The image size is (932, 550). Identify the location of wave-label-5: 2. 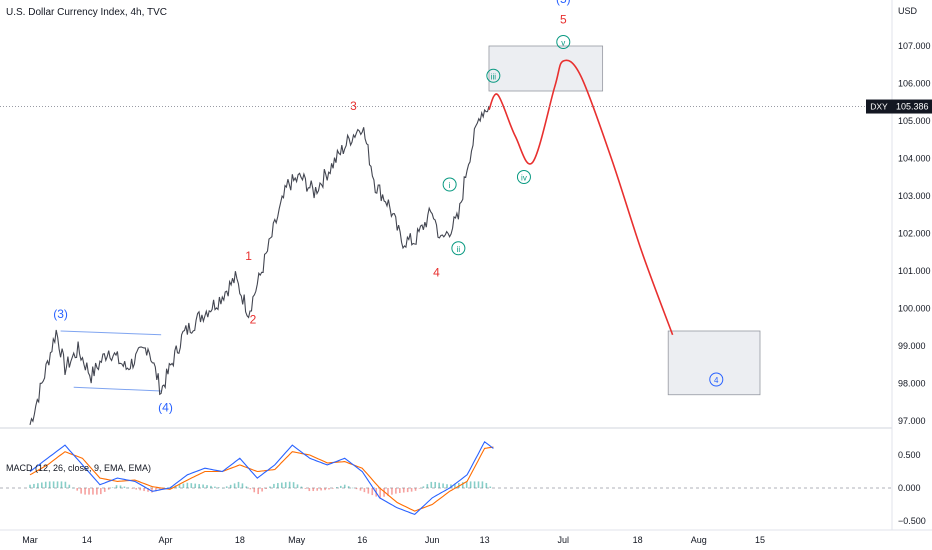
(253, 320).